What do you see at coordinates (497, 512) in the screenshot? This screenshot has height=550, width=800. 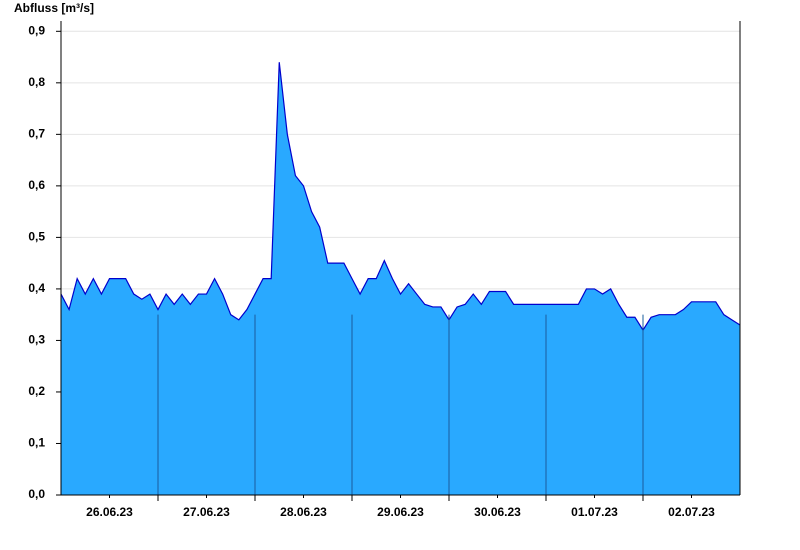 I see `x-tick-label: 30.06.23` at bounding box center [497, 512].